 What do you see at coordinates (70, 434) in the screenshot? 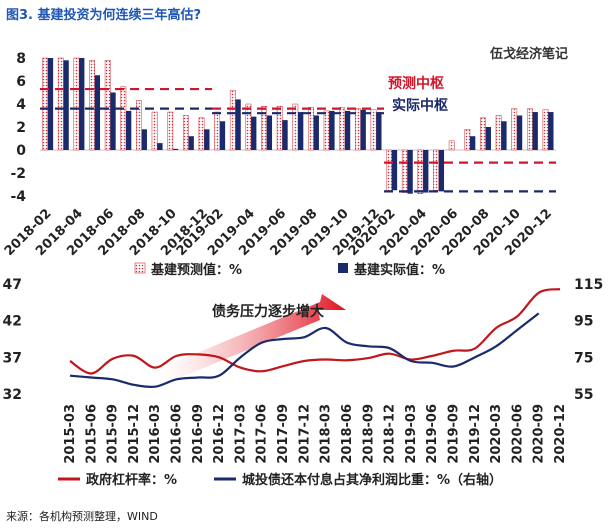
I see `c2-x-tick-label: 2015-03` at bounding box center [70, 434].